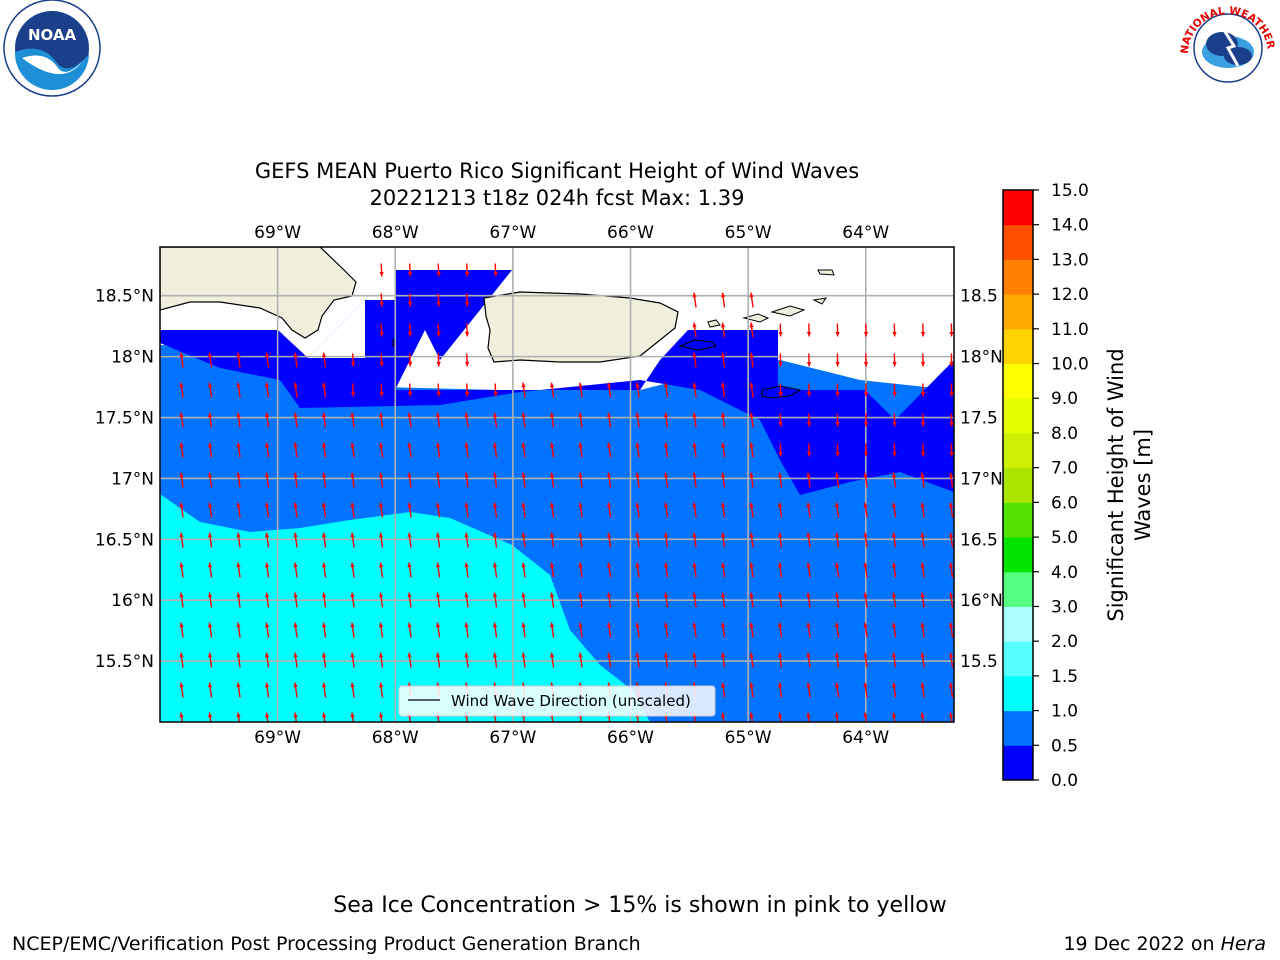 Image resolution: width=1280 pixels, height=960 pixels. Describe the element at coordinates (1064, 538) in the screenshot. I see `colorbar-tick-label: 5.0` at that location.